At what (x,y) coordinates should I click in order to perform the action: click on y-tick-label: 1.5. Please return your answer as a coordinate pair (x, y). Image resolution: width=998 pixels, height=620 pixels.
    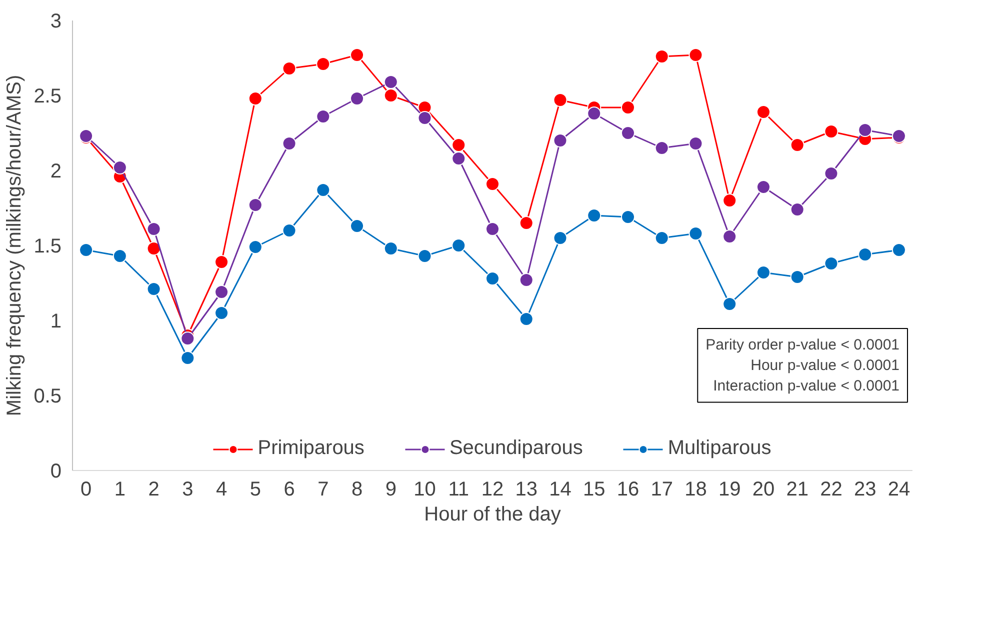
    Looking at the image, I should click on (48, 247).